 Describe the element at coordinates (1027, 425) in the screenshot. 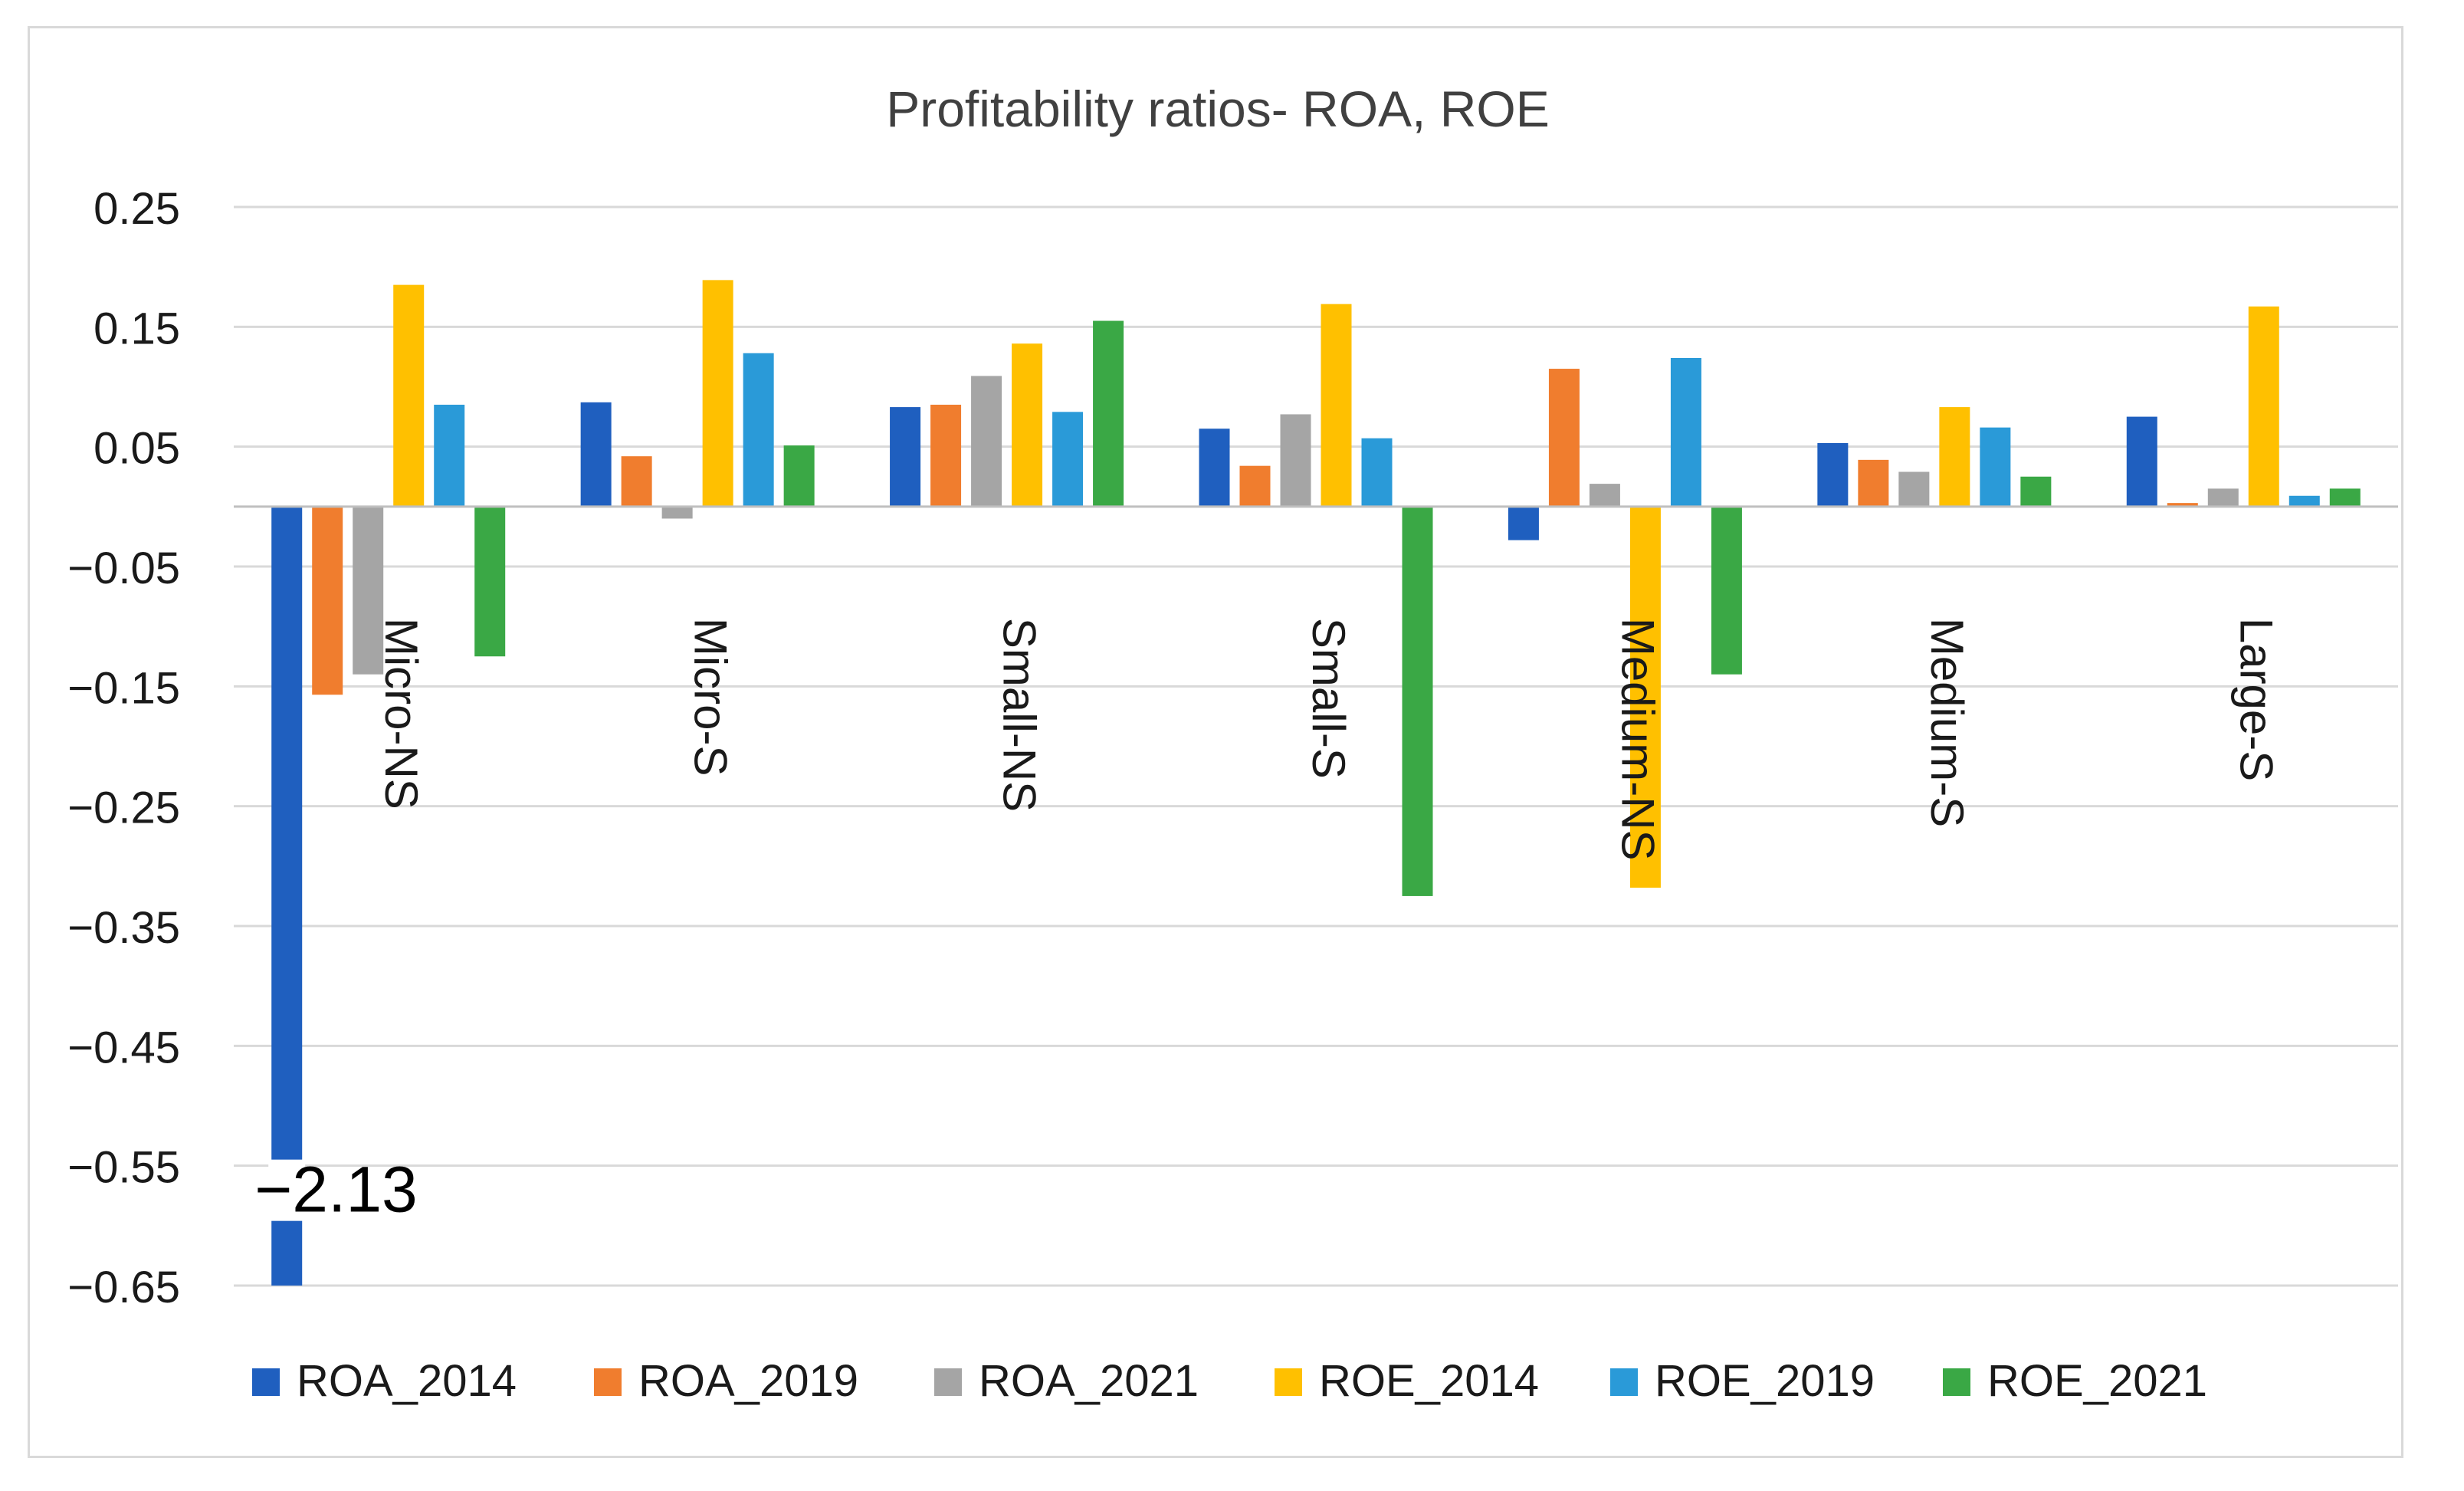

I see `bar-roe-2014-small-ns` at that location.